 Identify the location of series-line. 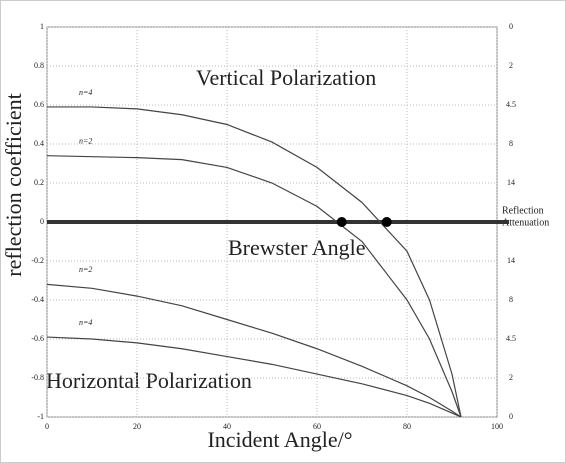
(254, 377).